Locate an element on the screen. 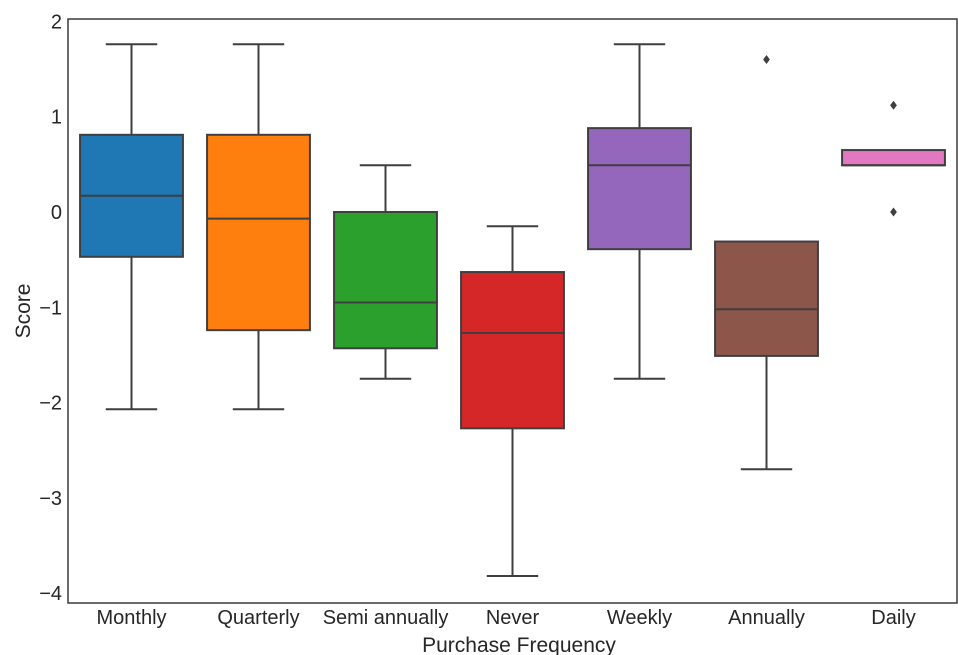  box-never is located at coordinates (512, 401).